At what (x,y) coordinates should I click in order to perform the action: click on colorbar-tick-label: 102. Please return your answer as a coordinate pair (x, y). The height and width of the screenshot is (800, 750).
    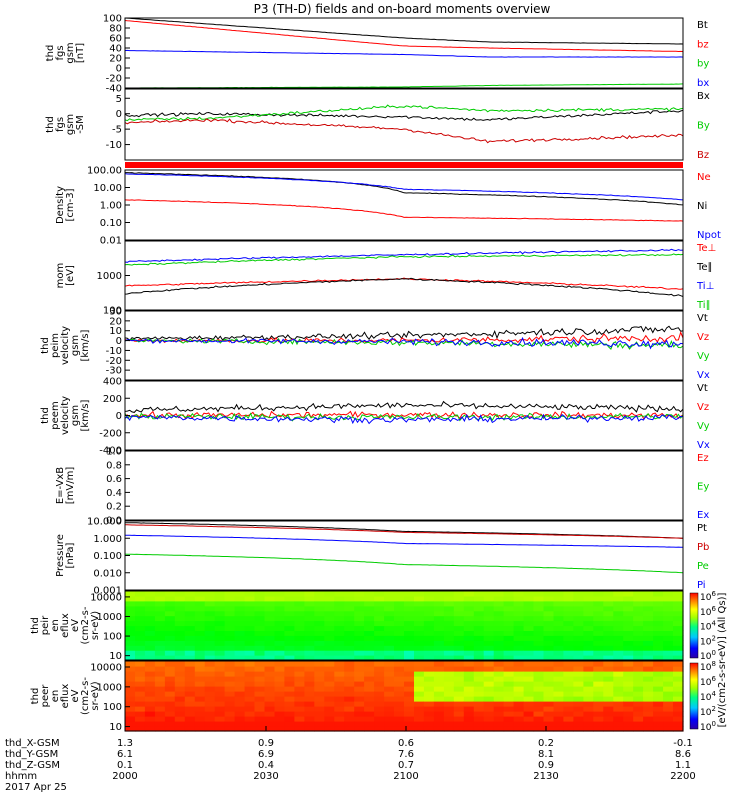
    Looking at the image, I should click on (708, 711).